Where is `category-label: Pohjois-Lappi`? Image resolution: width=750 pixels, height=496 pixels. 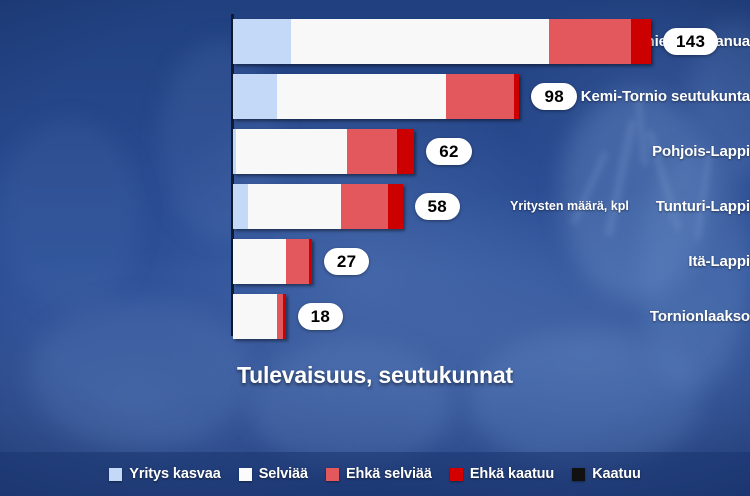
category-label: Pohjois-Lappi is located at coordinates (701, 151).